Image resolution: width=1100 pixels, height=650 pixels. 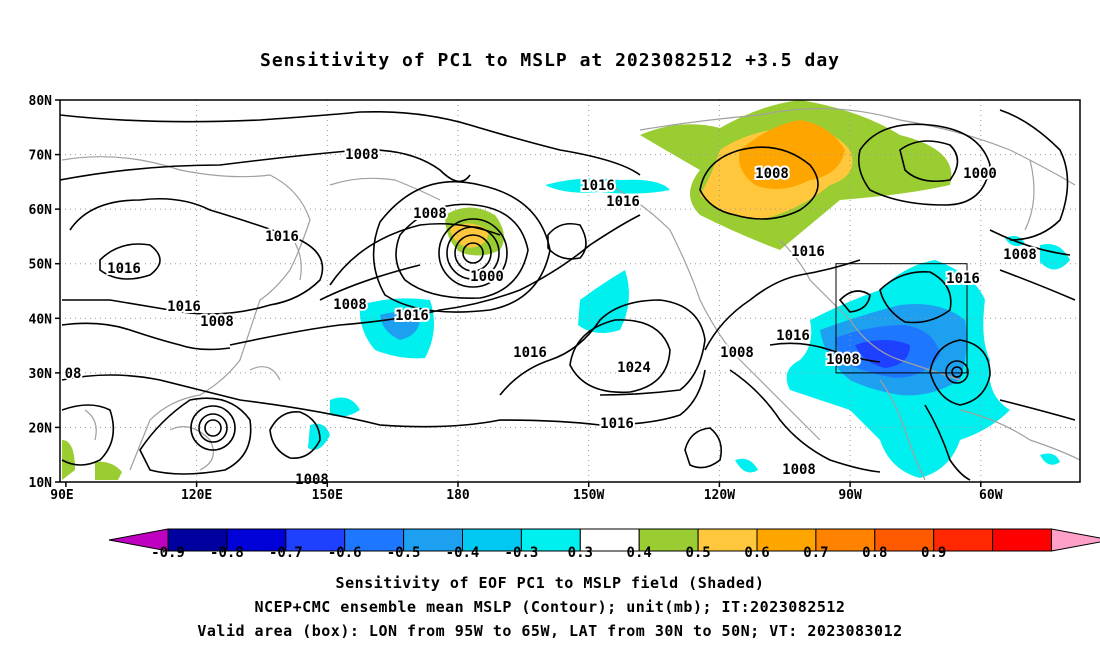 I want to click on lon-label: 120E, so click(x=196, y=495).